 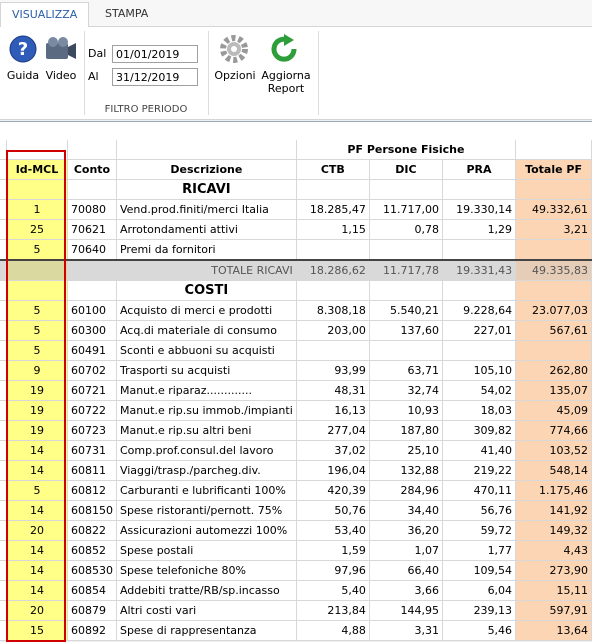 What do you see at coordinates (45, 15) in the screenshot?
I see `tab: VISUALIZZA` at bounding box center [45, 15].